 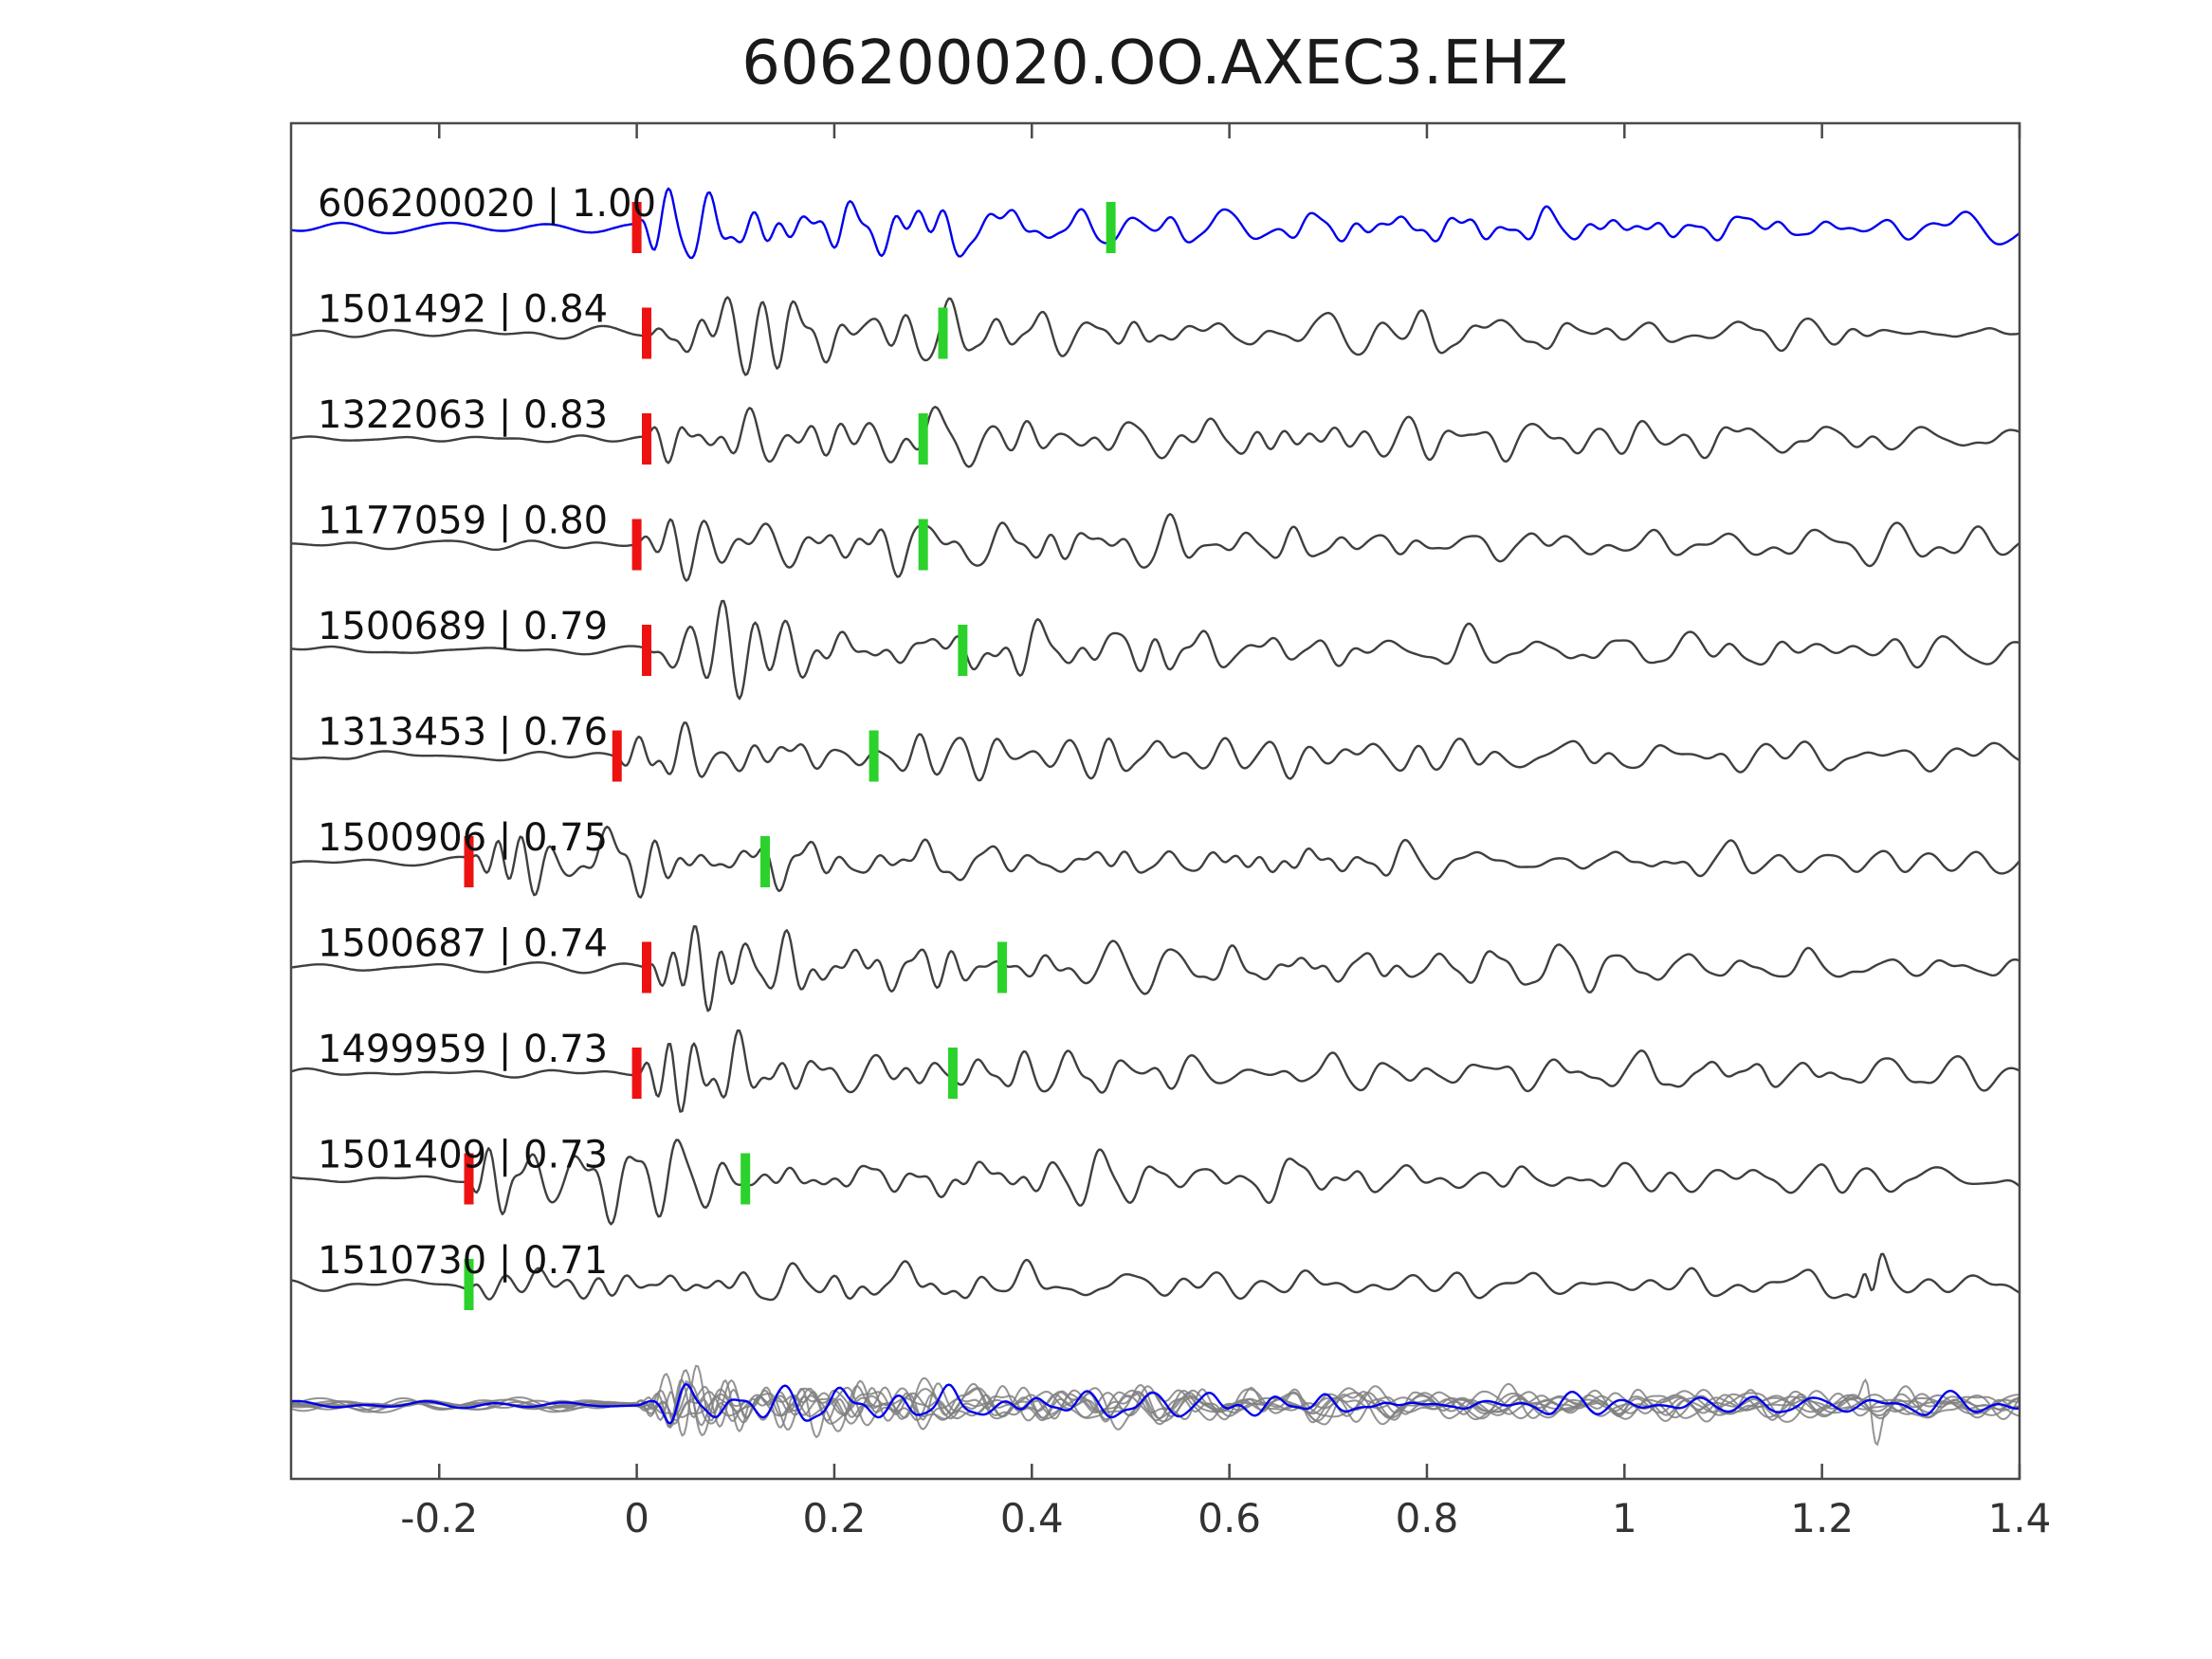 I want to click on trace-label: 1500687 | 0.74, so click(x=463, y=944).